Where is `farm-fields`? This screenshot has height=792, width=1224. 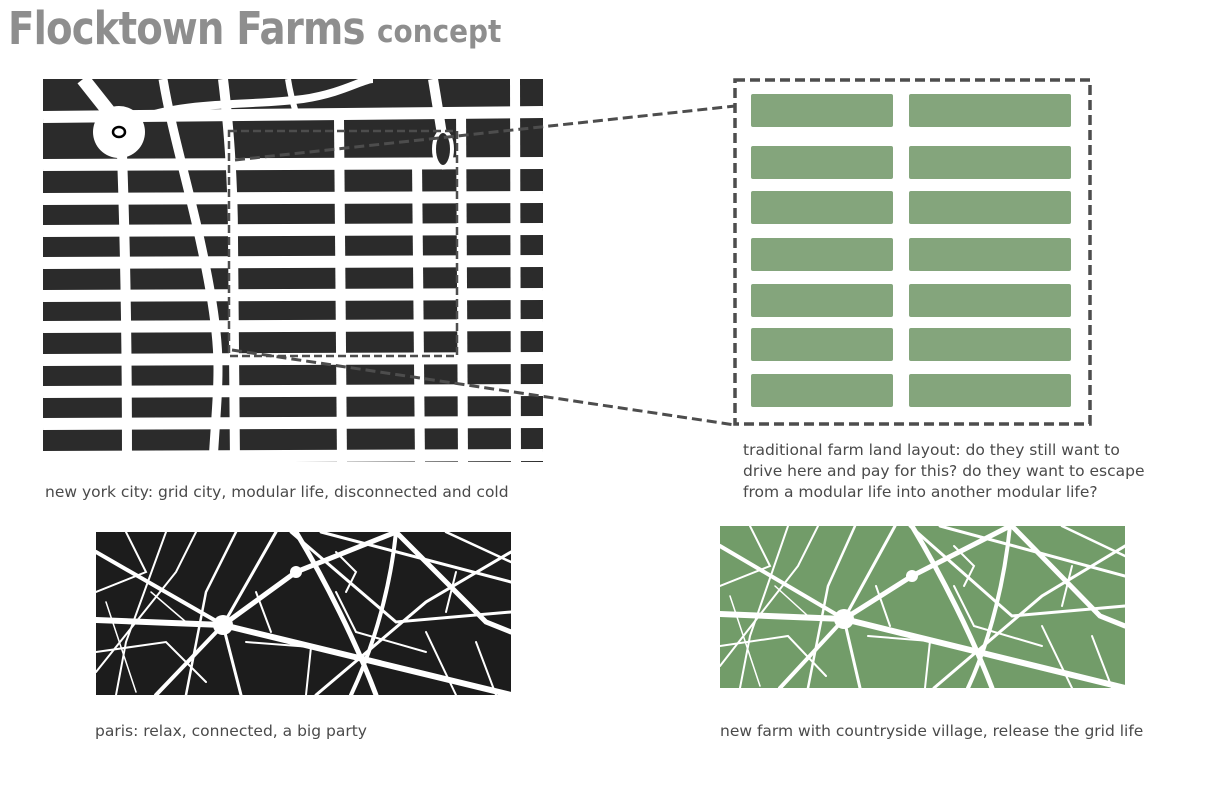
farm-fields is located at coordinates (911, 250).